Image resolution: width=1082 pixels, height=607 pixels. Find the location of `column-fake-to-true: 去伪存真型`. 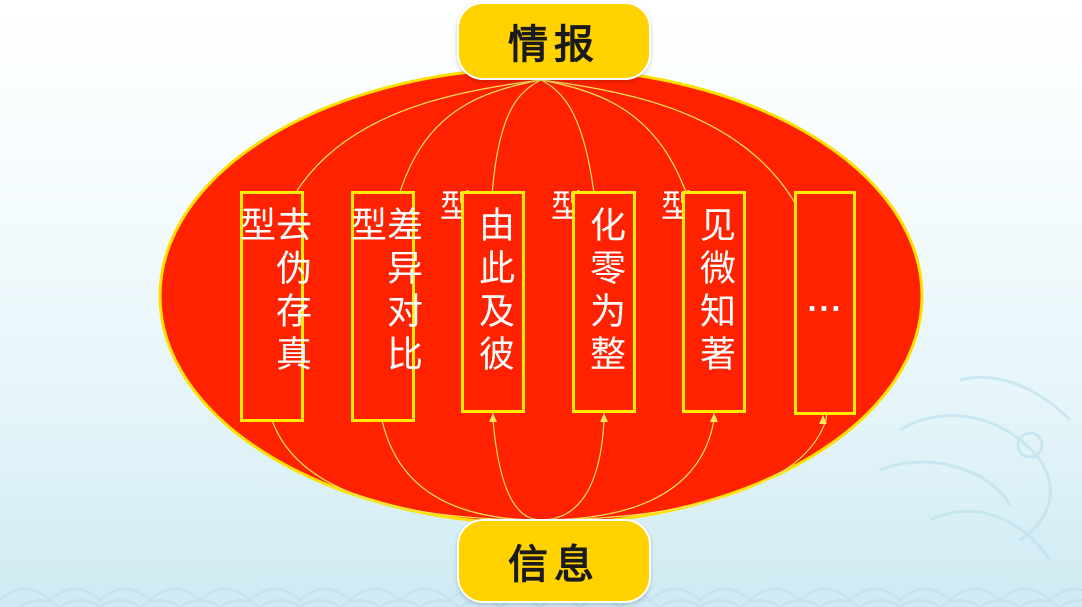

column-fake-to-true: 去伪存真型 is located at coordinates (272, 306).